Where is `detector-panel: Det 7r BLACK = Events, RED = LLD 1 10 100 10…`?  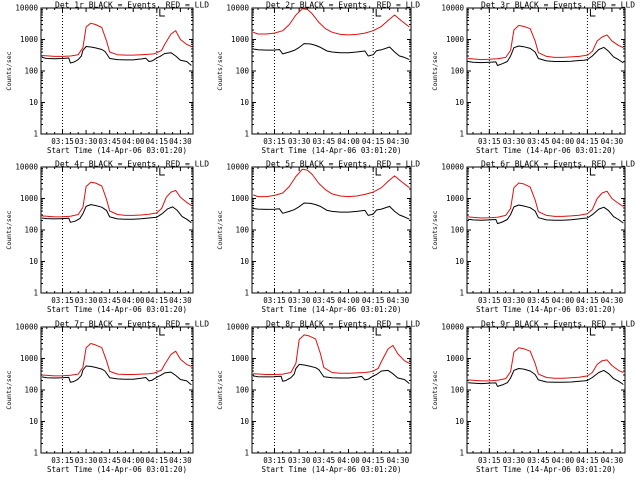 detector-panel: Det 7r BLACK = Events, RED = LLD 1 10 100 10… is located at coordinates (107, 397).